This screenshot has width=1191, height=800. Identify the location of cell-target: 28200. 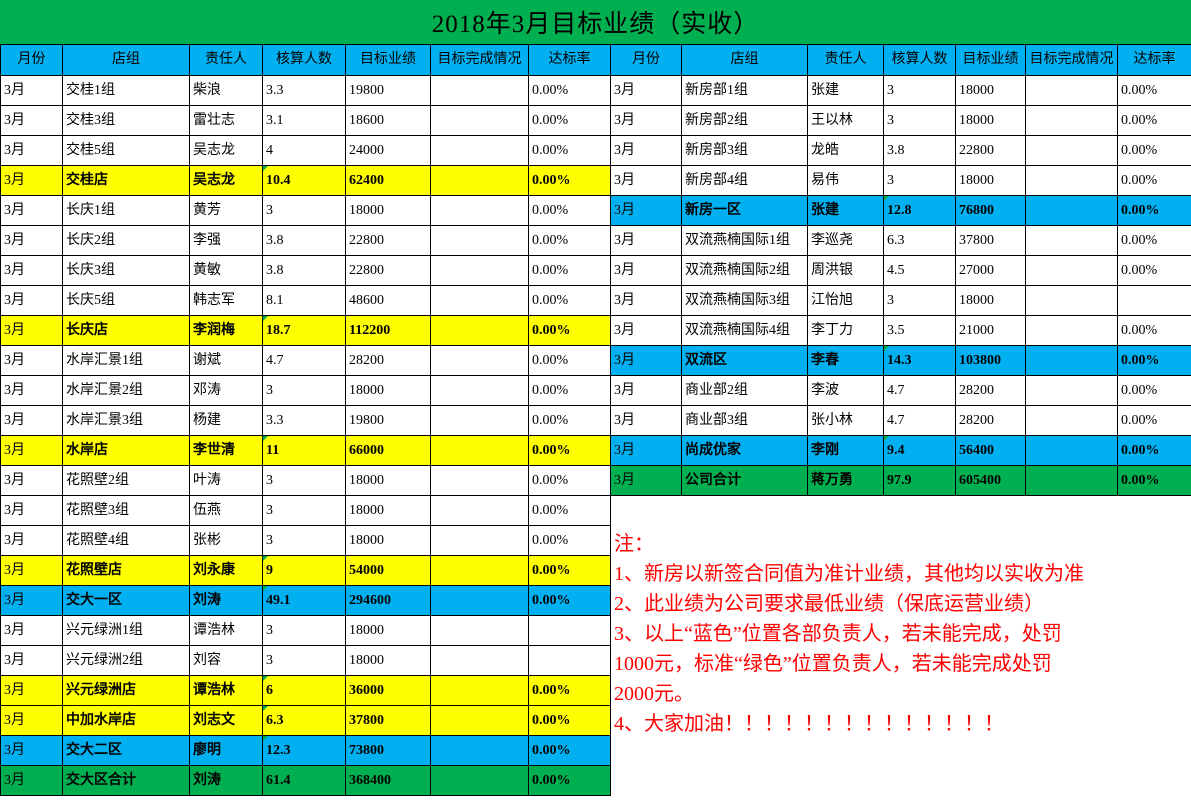
(990, 390).